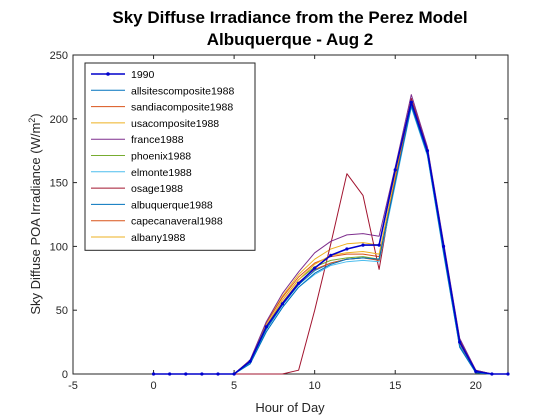  Describe the element at coordinates (153, 386) in the screenshot. I see `x-tick-label: 0` at that location.